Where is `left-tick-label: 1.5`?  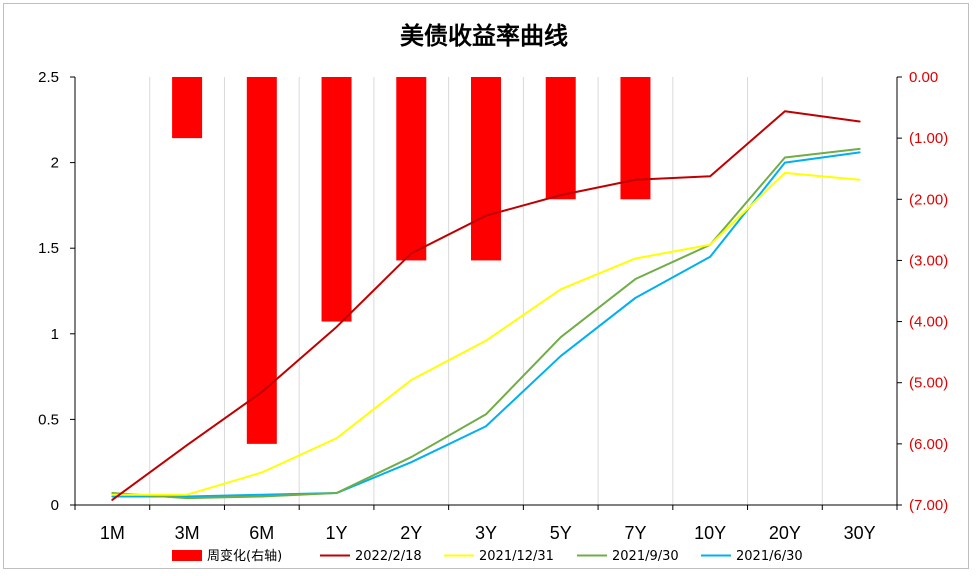
left-tick-label: 1.5 is located at coordinates (48, 248).